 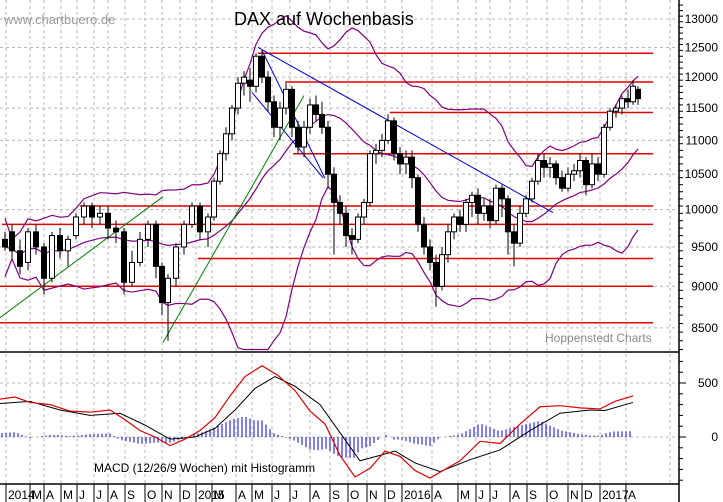 I want to click on x-tick-label: 2017, so click(x=615, y=495).